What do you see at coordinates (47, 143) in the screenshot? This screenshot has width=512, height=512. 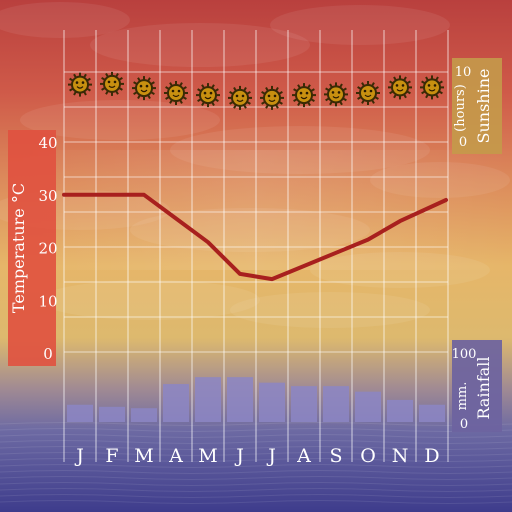 I see `temperature-tick-40: 40` at bounding box center [47, 143].